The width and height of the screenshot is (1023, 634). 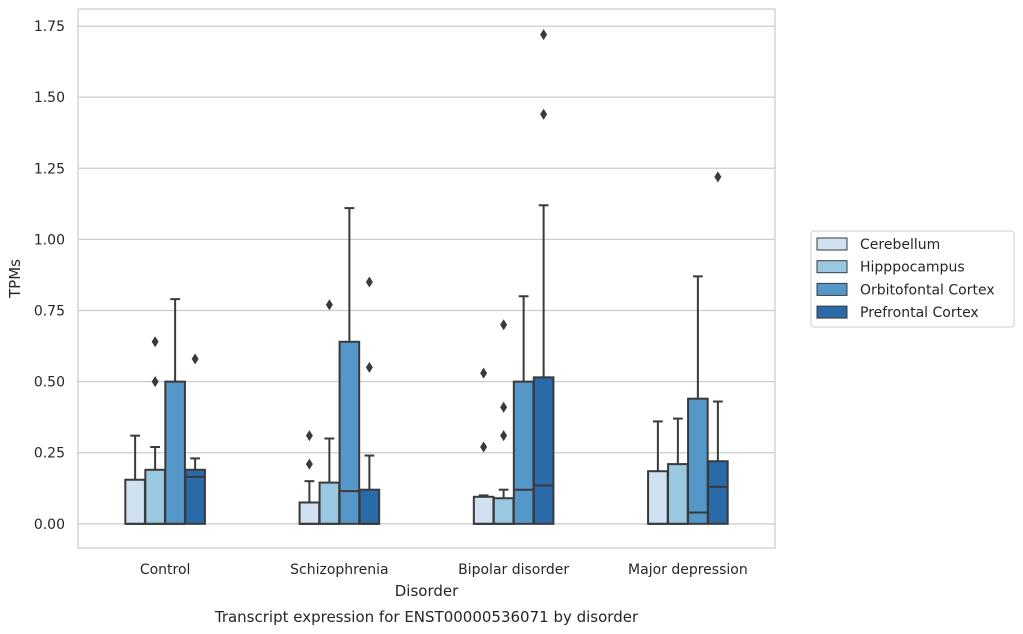 I want to click on y-tick-label: 0.00, so click(x=49, y=525).